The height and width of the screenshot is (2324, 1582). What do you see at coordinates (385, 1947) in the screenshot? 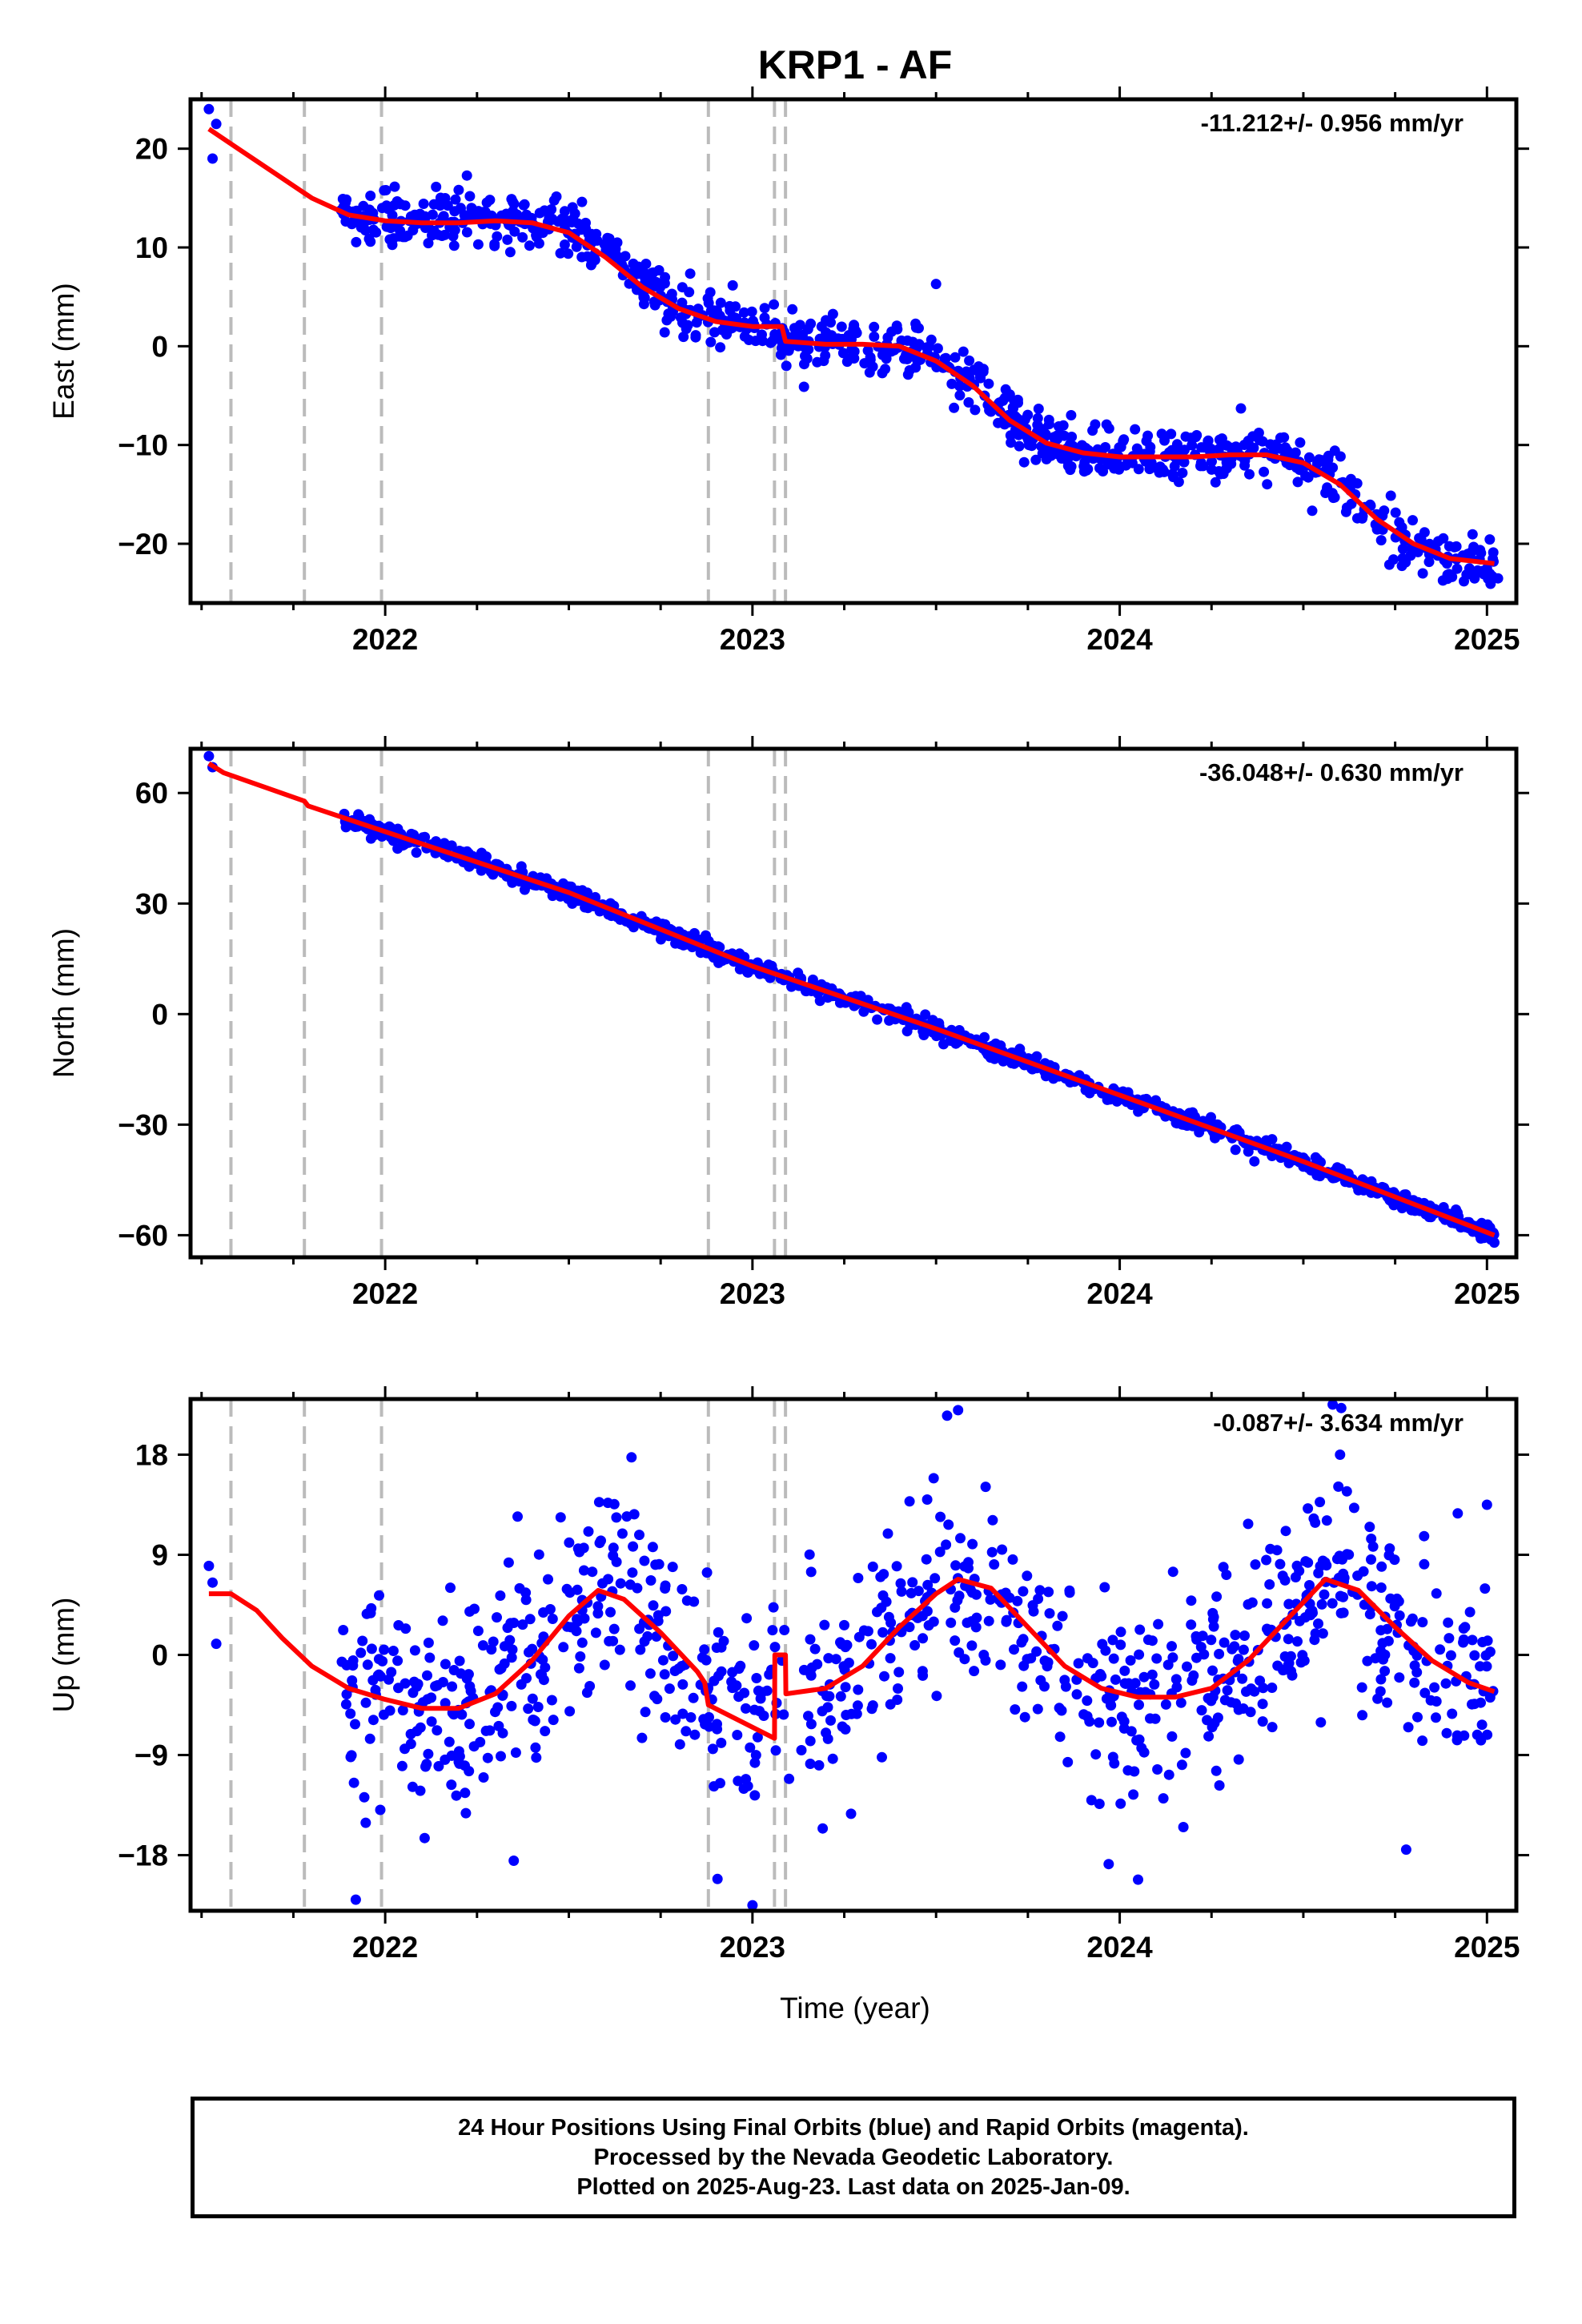
I see `up-x-tick-label: 2022` at bounding box center [385, 1947].